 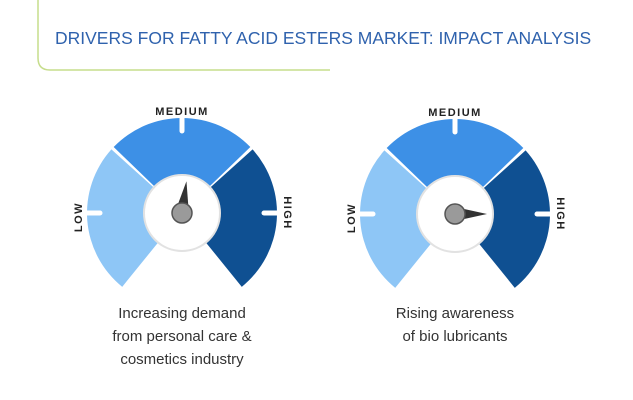 I want to click on title-frame, so click(x=183, y=35).